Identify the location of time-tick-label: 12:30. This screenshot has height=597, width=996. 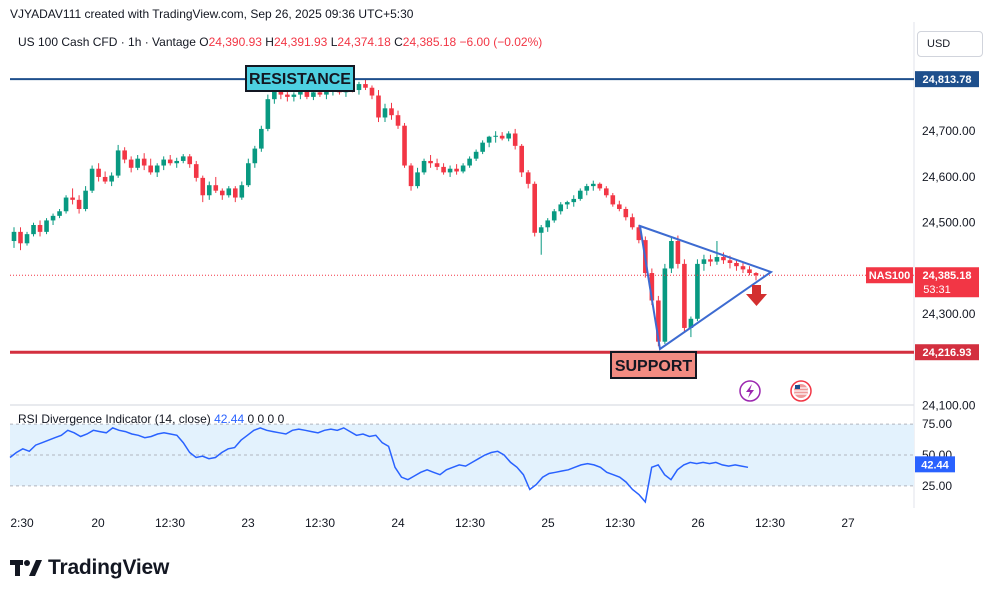
(770, 523).